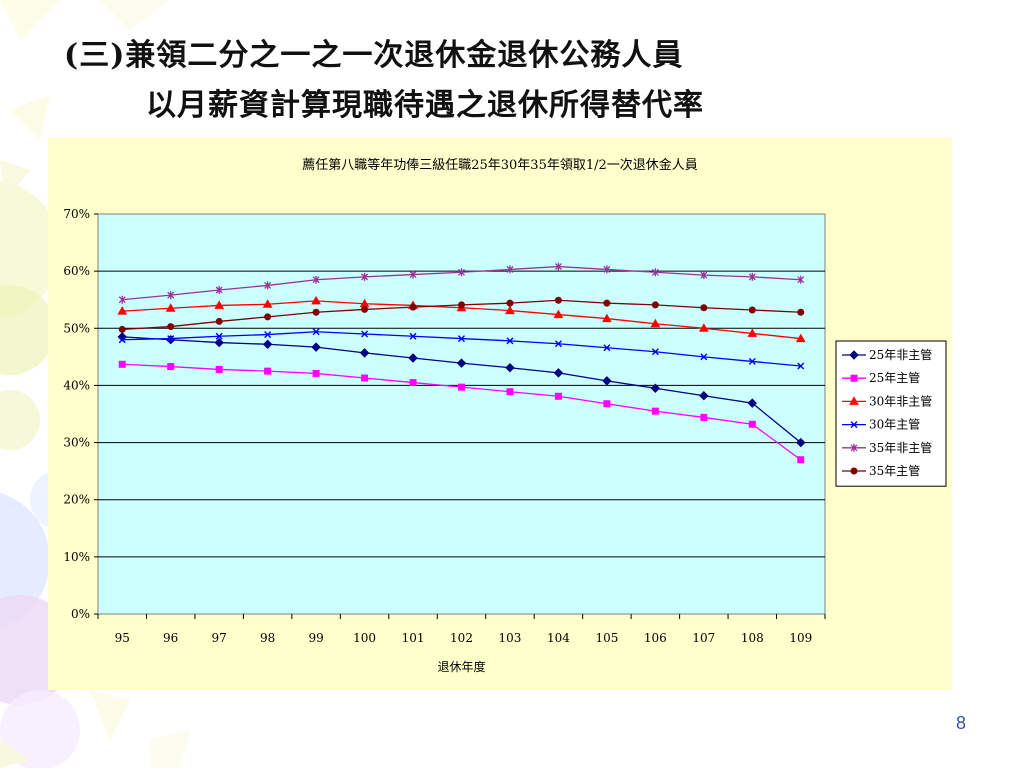 This screenshot has width=1024, height=768. I want to click on y-tick-label: 40%, so click(76, 385).